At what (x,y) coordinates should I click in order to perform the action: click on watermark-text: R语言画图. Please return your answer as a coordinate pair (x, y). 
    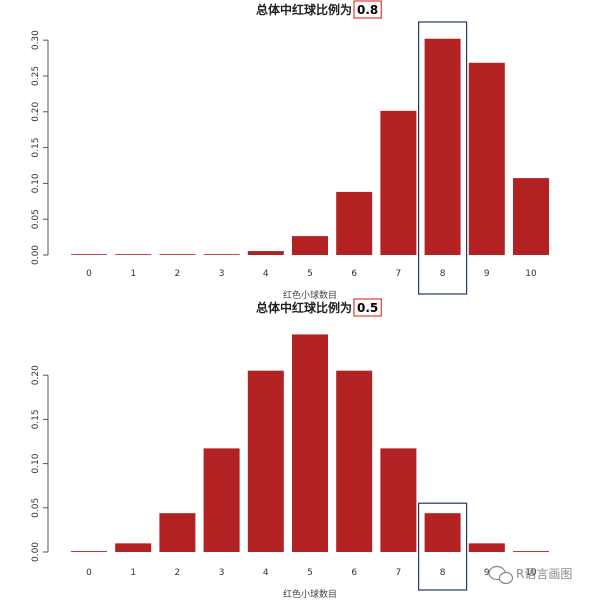
    Looking at the image, I should click on (544, 574).